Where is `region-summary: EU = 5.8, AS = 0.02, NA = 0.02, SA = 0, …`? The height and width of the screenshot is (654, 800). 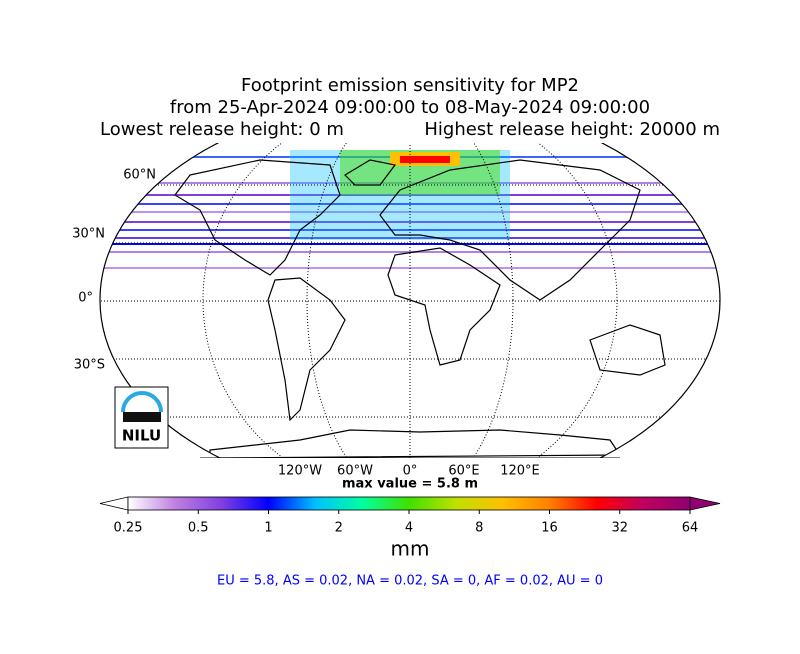 region-summary: EU = 5.8, AS = 0.02, NA = 0.02, SA = 0, … is located at coordinates (410, 581).